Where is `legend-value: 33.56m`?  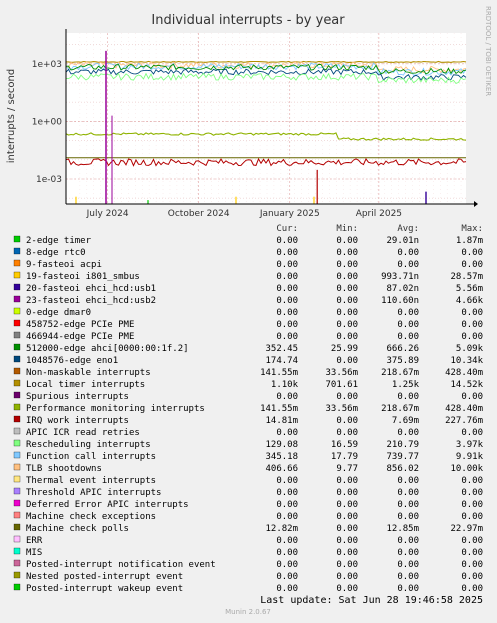 legend-value: 33.56m is located at coordinates (341, 373).